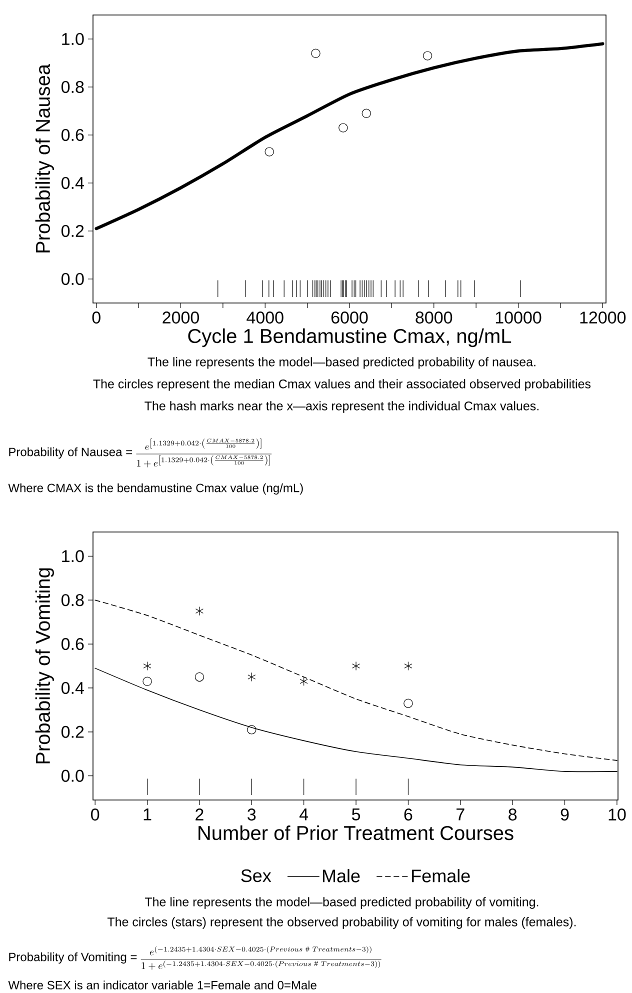 Image resolution: width=632 pixels, height=993 pixels. I want to click on x-axis-title: Number of Prior Treatment Courses, so click(356, 832).